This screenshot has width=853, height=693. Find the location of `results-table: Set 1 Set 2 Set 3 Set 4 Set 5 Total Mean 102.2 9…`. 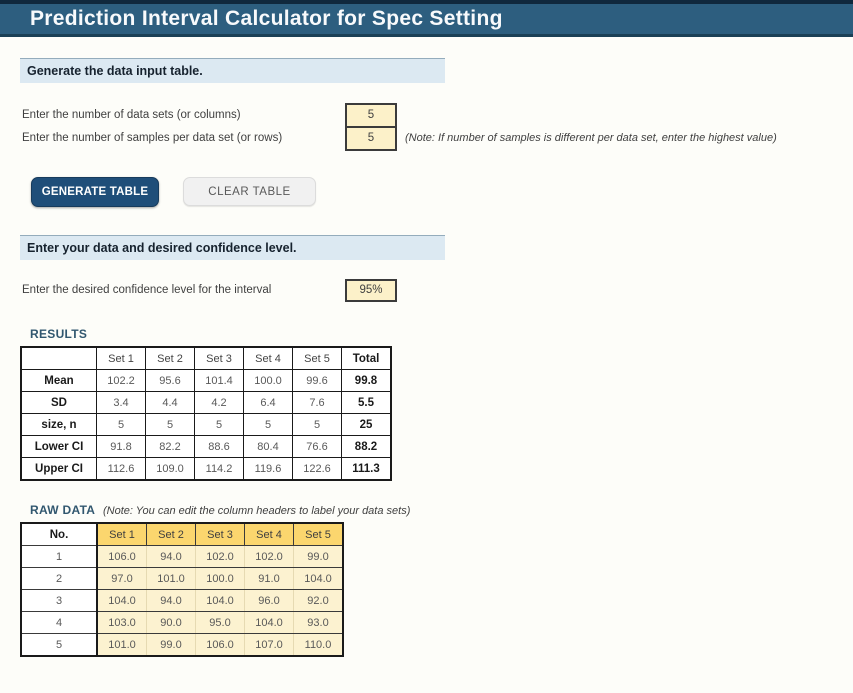

results-table: Set 1 Set 2 Set 3 Set 4 Set 5 Total Mean 102.2 9… is located at coordinates (206, 413).